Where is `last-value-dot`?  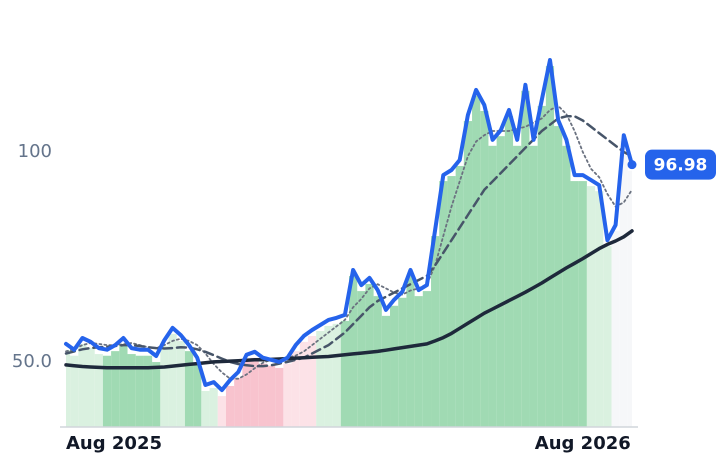 last-value-dot is located at coordinates (632, 165).